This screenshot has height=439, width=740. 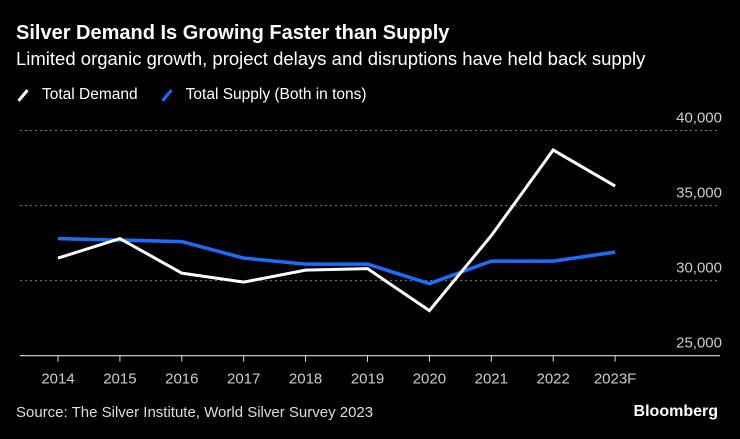 I want to click on x-tick-label: 2023F, so click(x=615, y=379).